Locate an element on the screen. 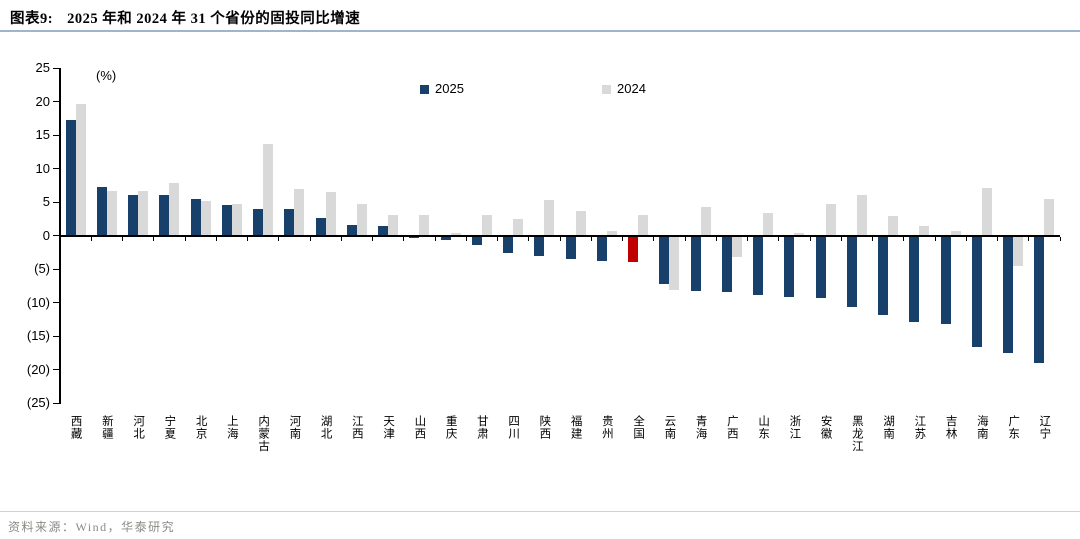 The width and height of the screenshot is (1080, 539). bar-2024-云南 is located at coordinates (674, 262).